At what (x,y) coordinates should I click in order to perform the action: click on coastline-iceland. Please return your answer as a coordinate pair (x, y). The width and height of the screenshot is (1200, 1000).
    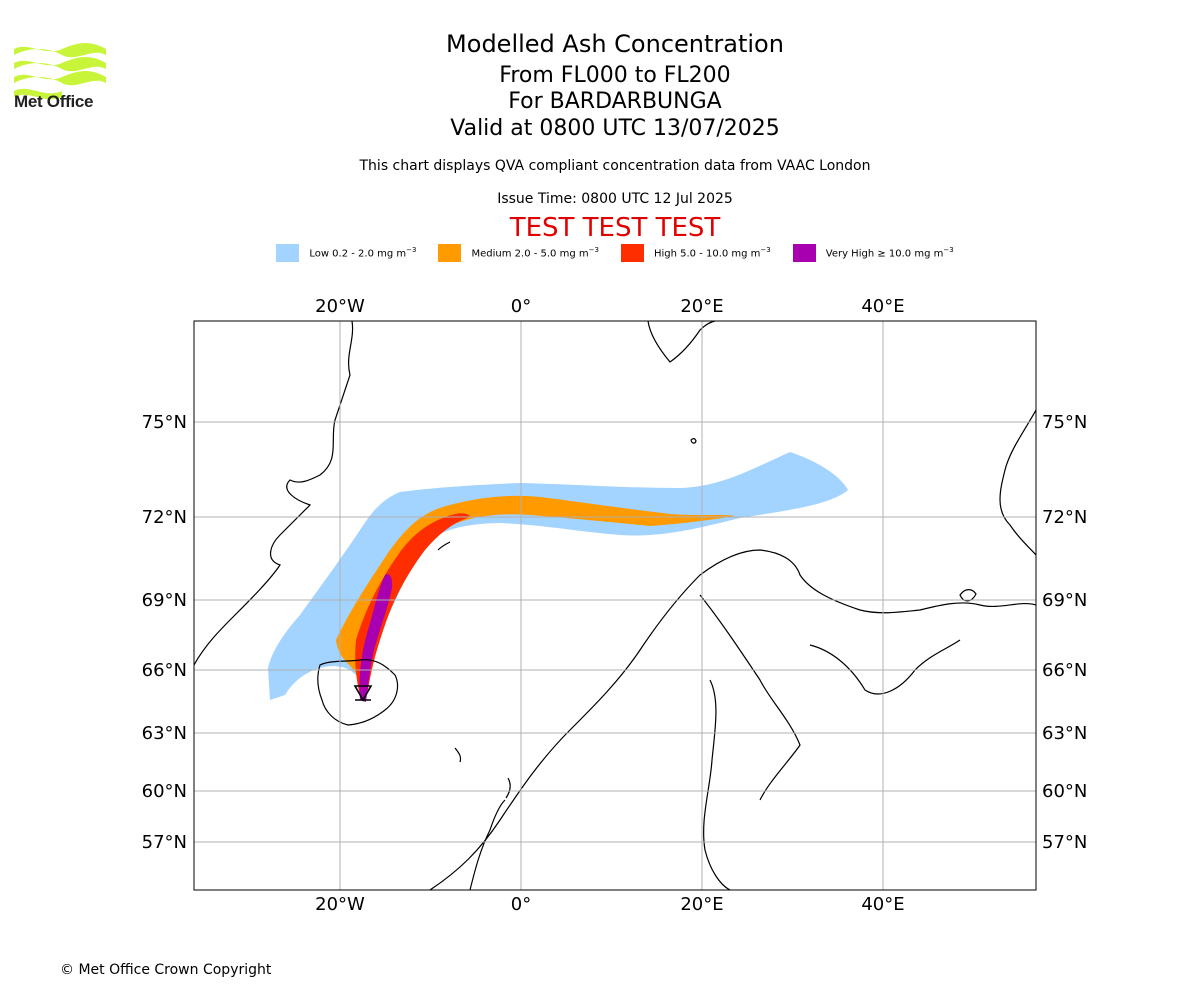
    Looking at the image, I should click on (358, 692).